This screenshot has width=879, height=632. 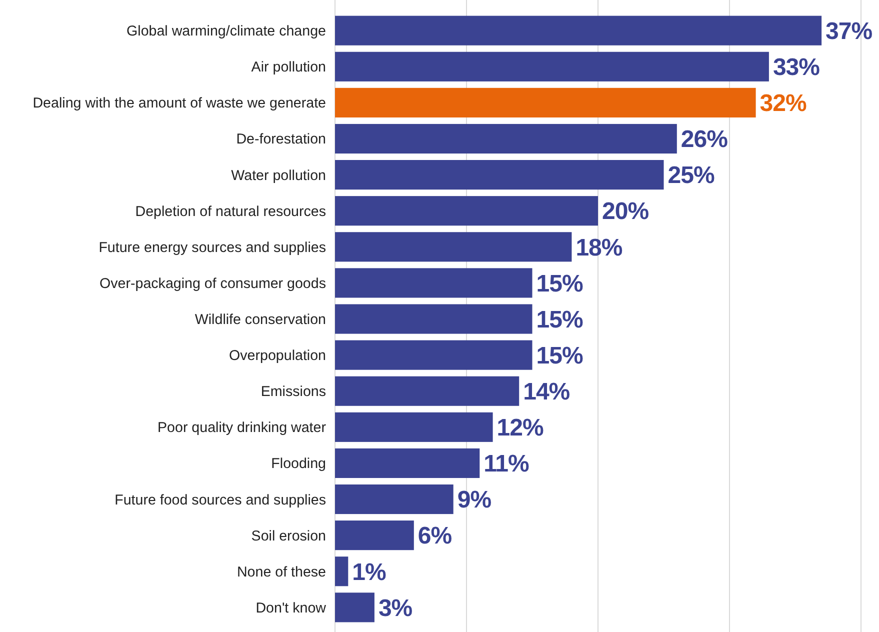 What do you see at coordinates (278, 176) in the screenshot?
I see `y-tick-label: Water pollution` at bounding box center [278, 176].